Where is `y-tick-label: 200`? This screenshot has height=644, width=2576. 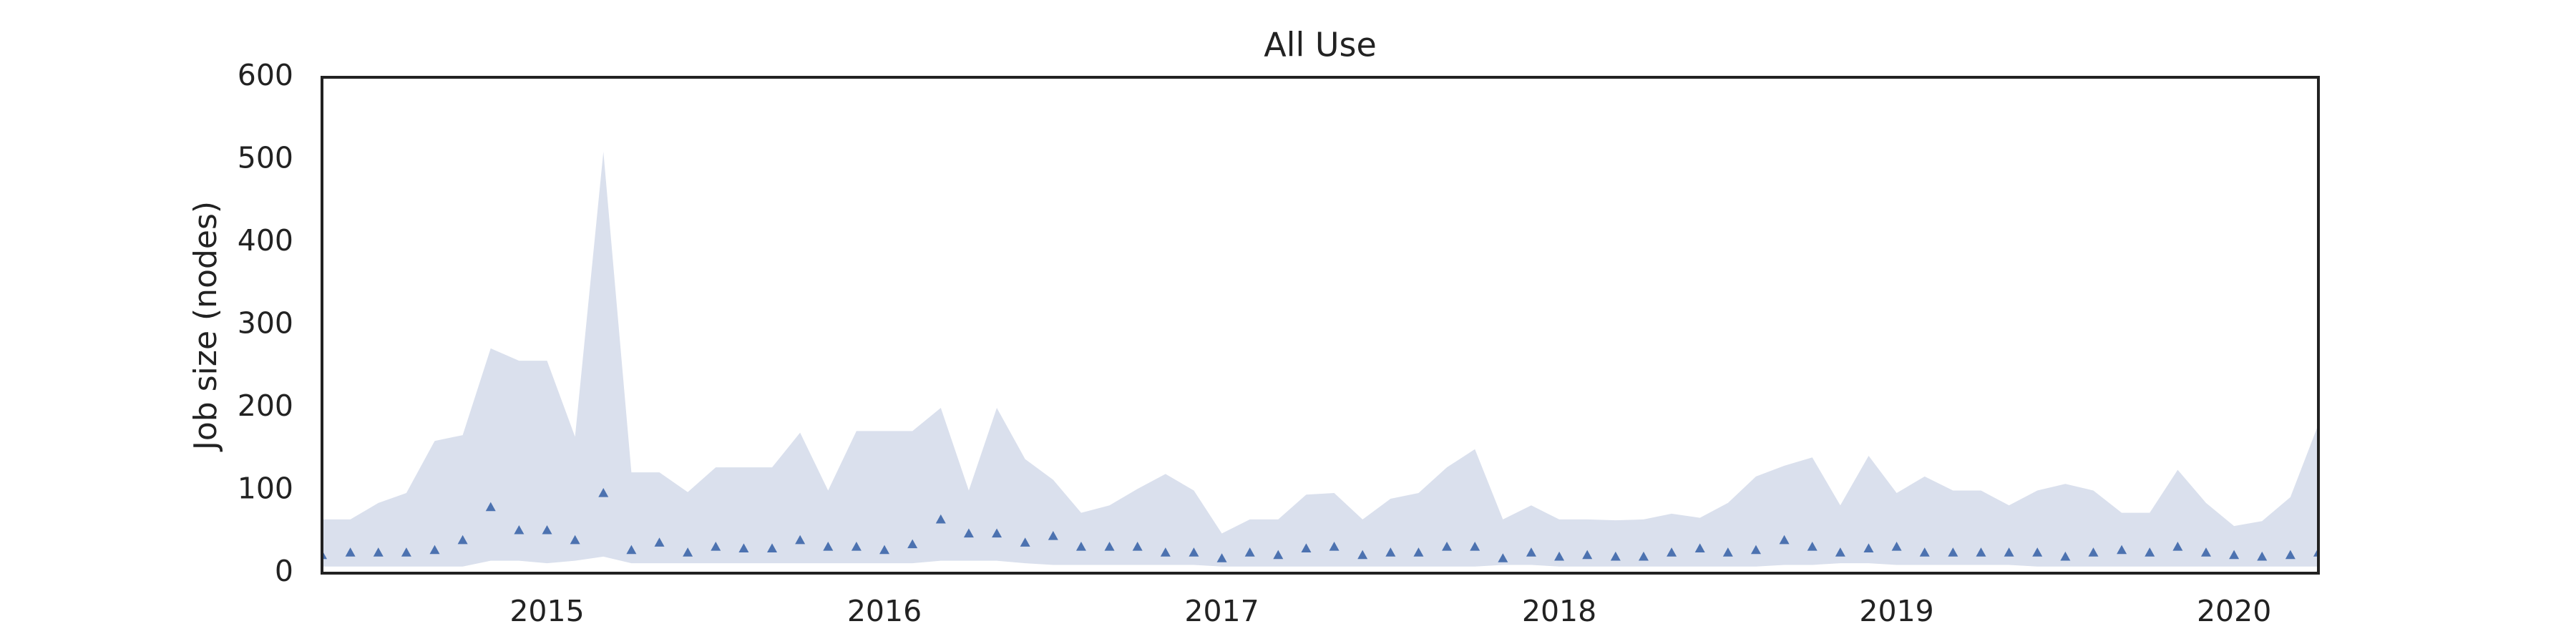 y-tick-label: 200 is located at coordinates (265, 406).